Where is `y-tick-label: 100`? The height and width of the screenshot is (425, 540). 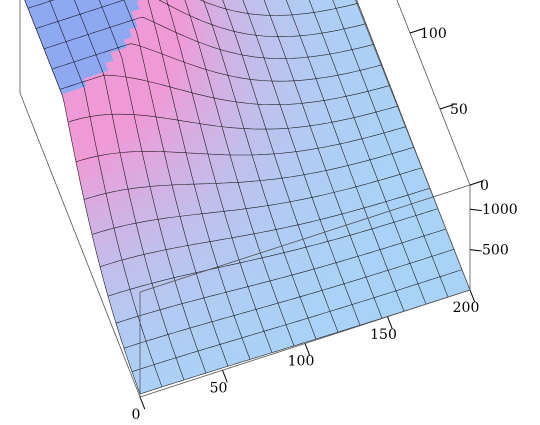
y-tick-label: 100 is located at coordinates (433, 34).